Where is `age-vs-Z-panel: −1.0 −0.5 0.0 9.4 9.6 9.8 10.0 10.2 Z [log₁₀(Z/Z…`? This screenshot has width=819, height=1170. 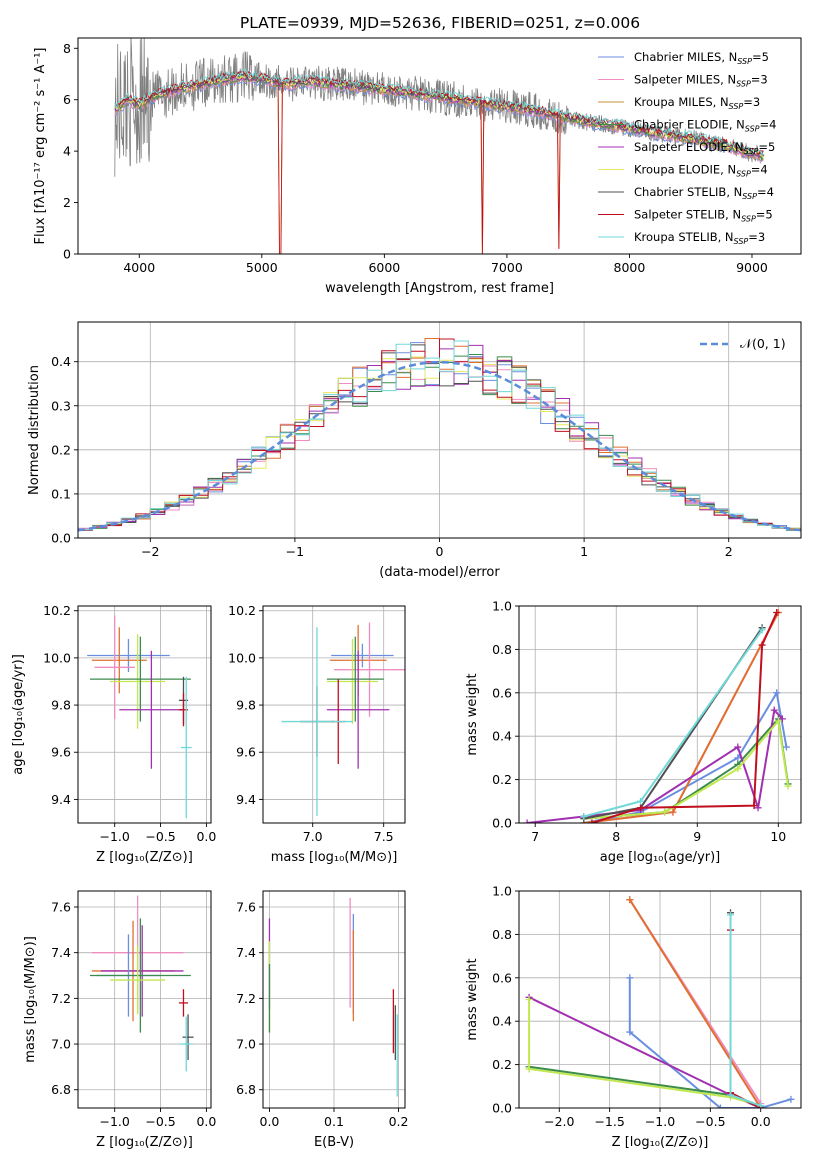
age-vs-Z-panel: −1.0 −0.5 0.0 9.4 9.6 9.8 10.0 10.2 Z [log₁₀(Z/Z… is located at coordinates (113, 734).